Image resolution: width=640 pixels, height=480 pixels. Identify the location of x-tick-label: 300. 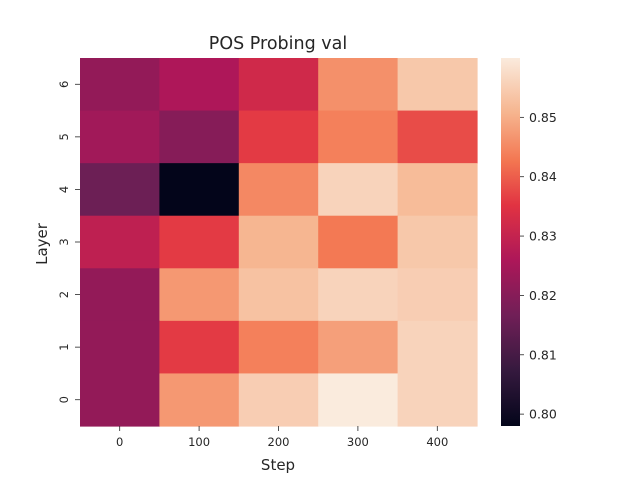
(358, 442).